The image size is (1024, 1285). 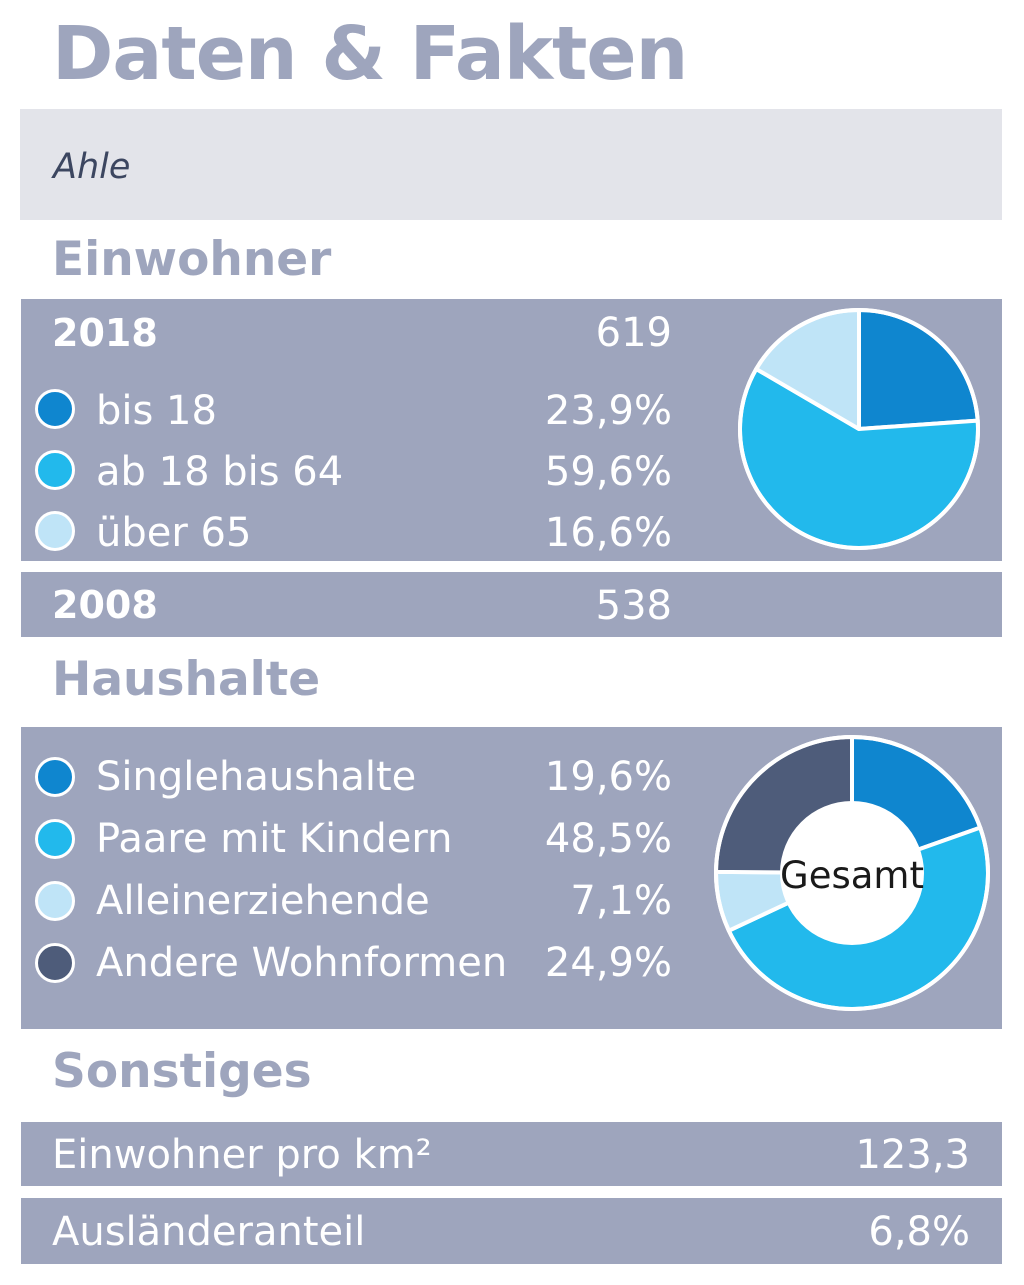 I want to click on haushalte-donut-chart: Gesamt, so click(x=852, y=873).